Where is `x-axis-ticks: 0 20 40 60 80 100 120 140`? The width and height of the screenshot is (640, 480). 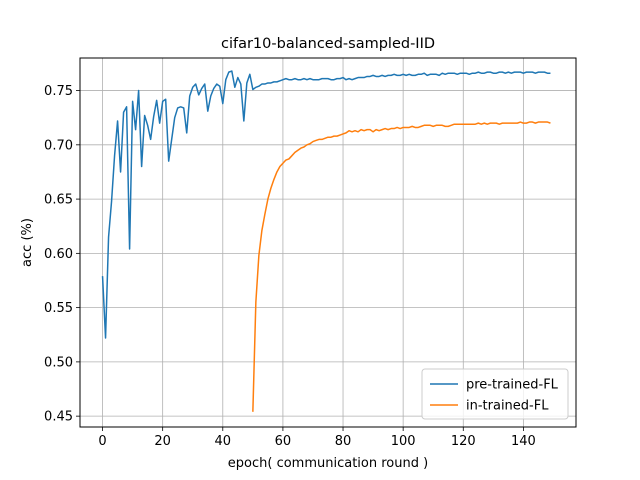
x-axis-ticks: 0 20 40 60 80 100 120 140 is located at coordinates (317, 438).